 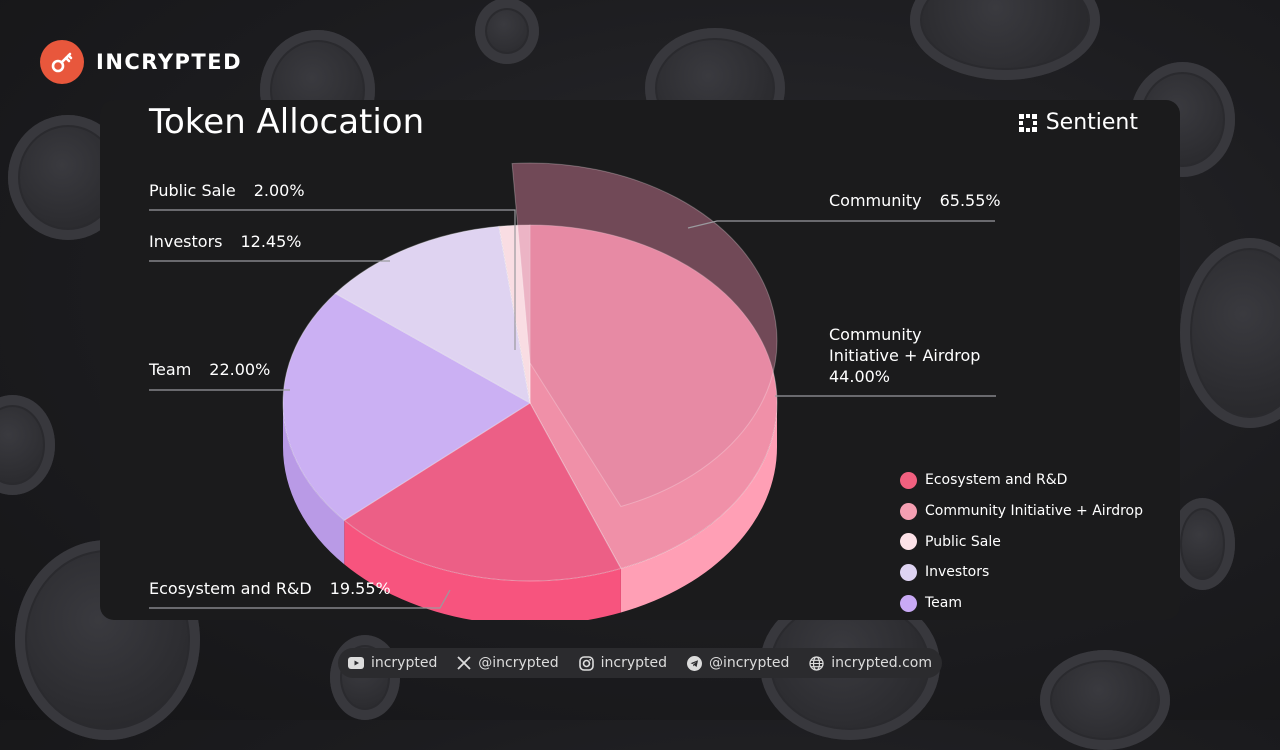 What do you see at coordinates (905, 355) in the screenshot?
I see `callout-community-initiative: Community Initiative + Airdrop 44.00%` at bounding box center [905, 355].